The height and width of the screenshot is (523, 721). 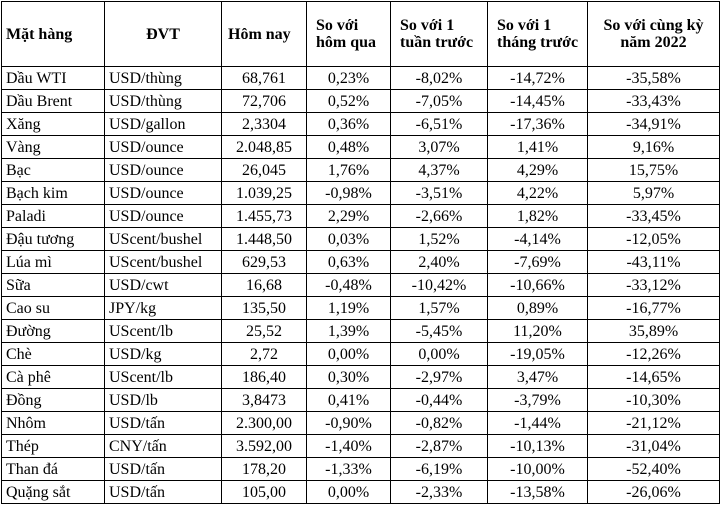 What do you see at coordinates (653, 170) in the screenshot?
I see `cell-vs-same-period-2022: 15,75%` at bounding box center [653, 170].